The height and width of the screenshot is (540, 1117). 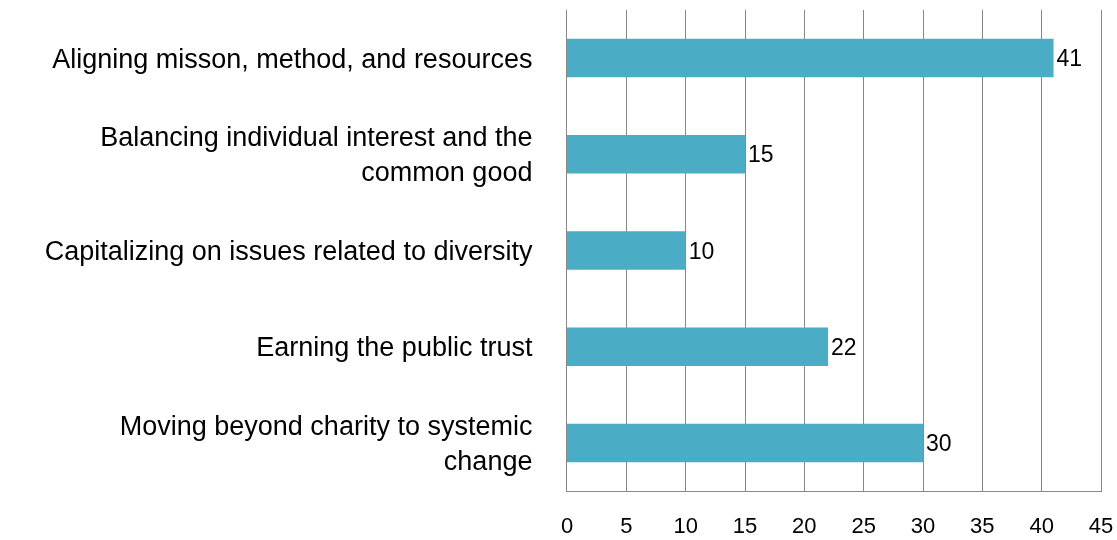 What do you see at coordinates (939, 442) in the screenshot?
I see `data-label: 30` at bounding box center [939, 442].